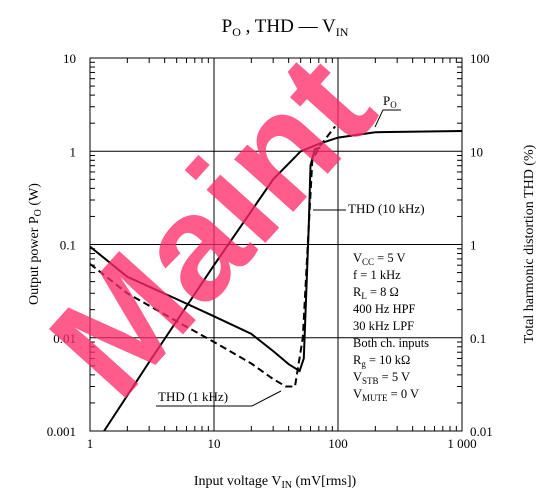 The width and height of the screenshot is (537, 498). Describe the element at coordinates (338, 443) in the screenshot. I see `x-tick-label: 100` at that location.